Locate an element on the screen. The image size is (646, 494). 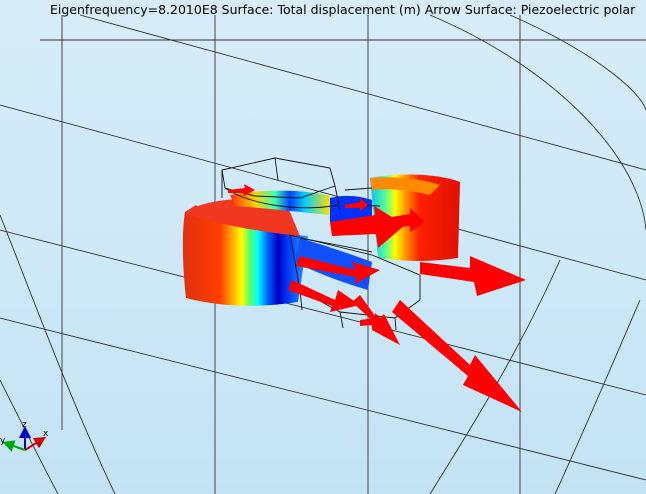
axis-label-y: y is located at coordinates (3, 441).